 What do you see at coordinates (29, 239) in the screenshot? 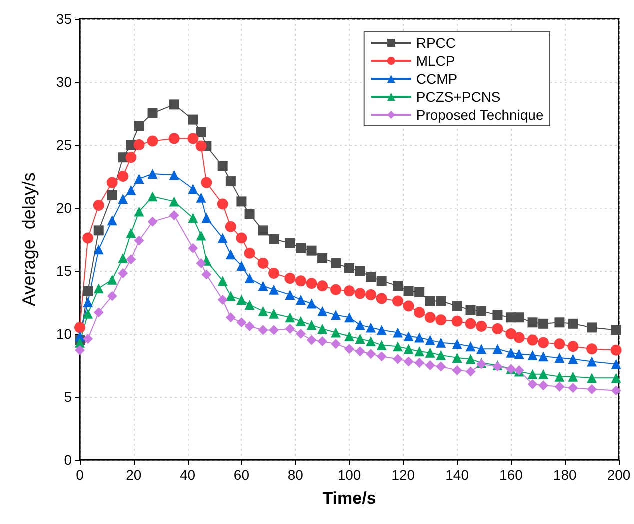
I see `y-axis-title: Average delay/s` at bounding box center [29, 239].